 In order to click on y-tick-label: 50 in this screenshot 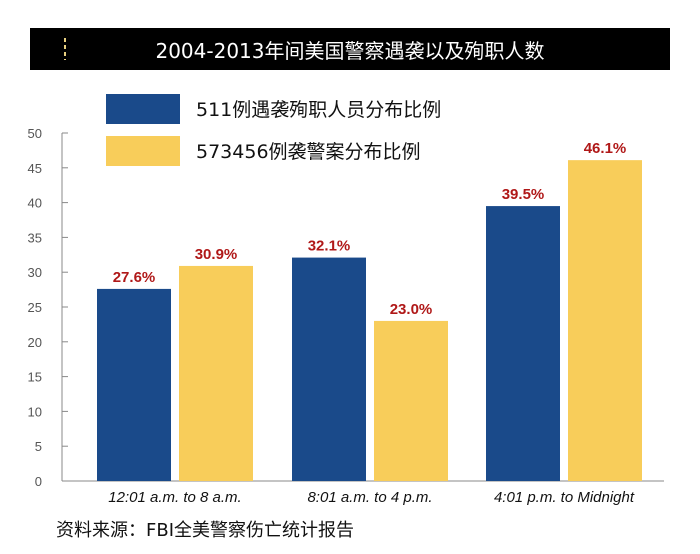, I will do `click(35, 133)`.